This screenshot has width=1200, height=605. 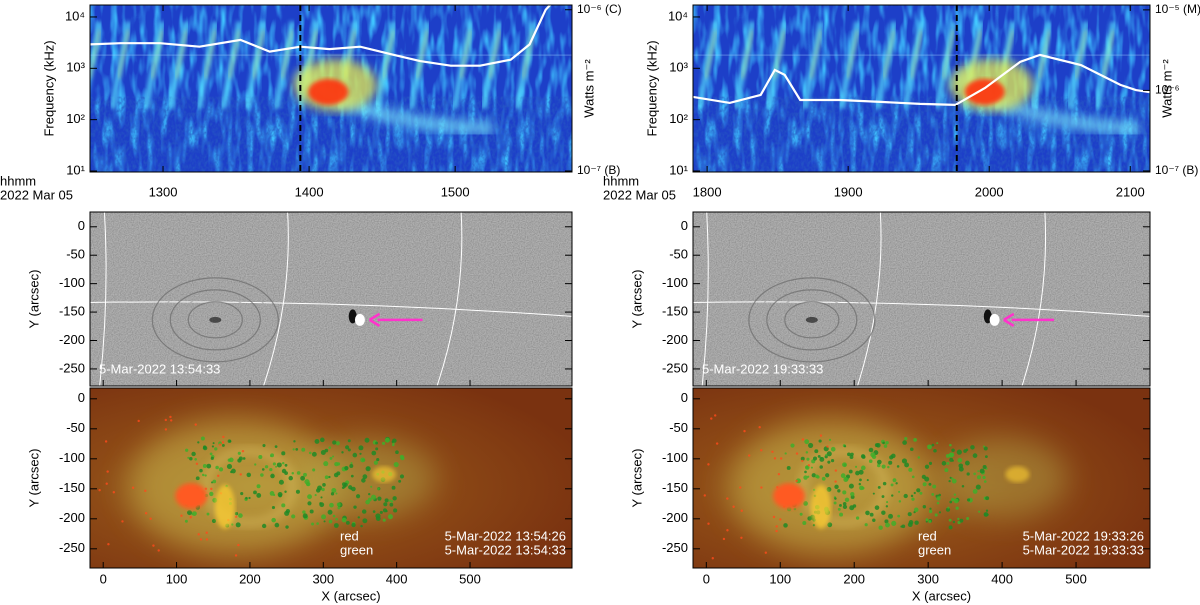 What do you see at coordinates (1167, 90) in the screenshot?
I see `y2-tick-label: 10⁻⁶` at bounding box center [1167, 90].